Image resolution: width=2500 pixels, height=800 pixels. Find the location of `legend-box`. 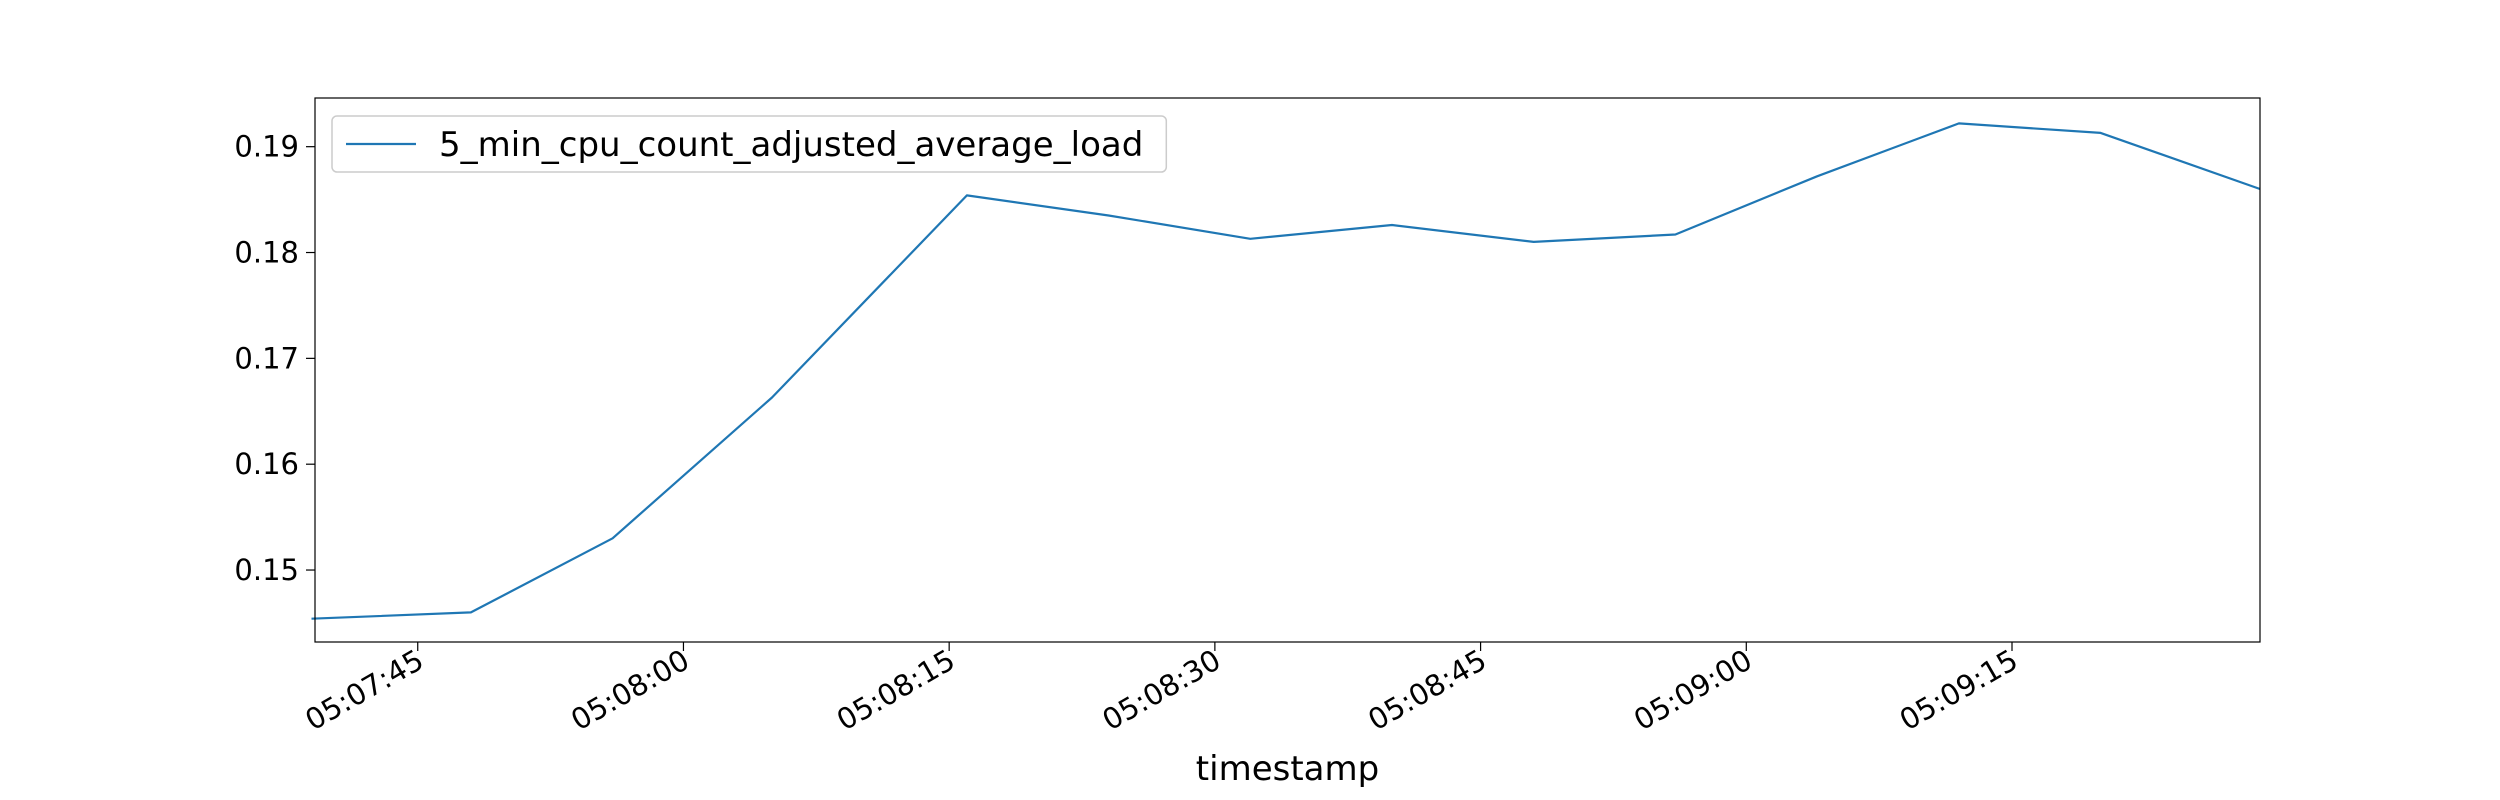

legend-box is located at coordinates (749, 144).